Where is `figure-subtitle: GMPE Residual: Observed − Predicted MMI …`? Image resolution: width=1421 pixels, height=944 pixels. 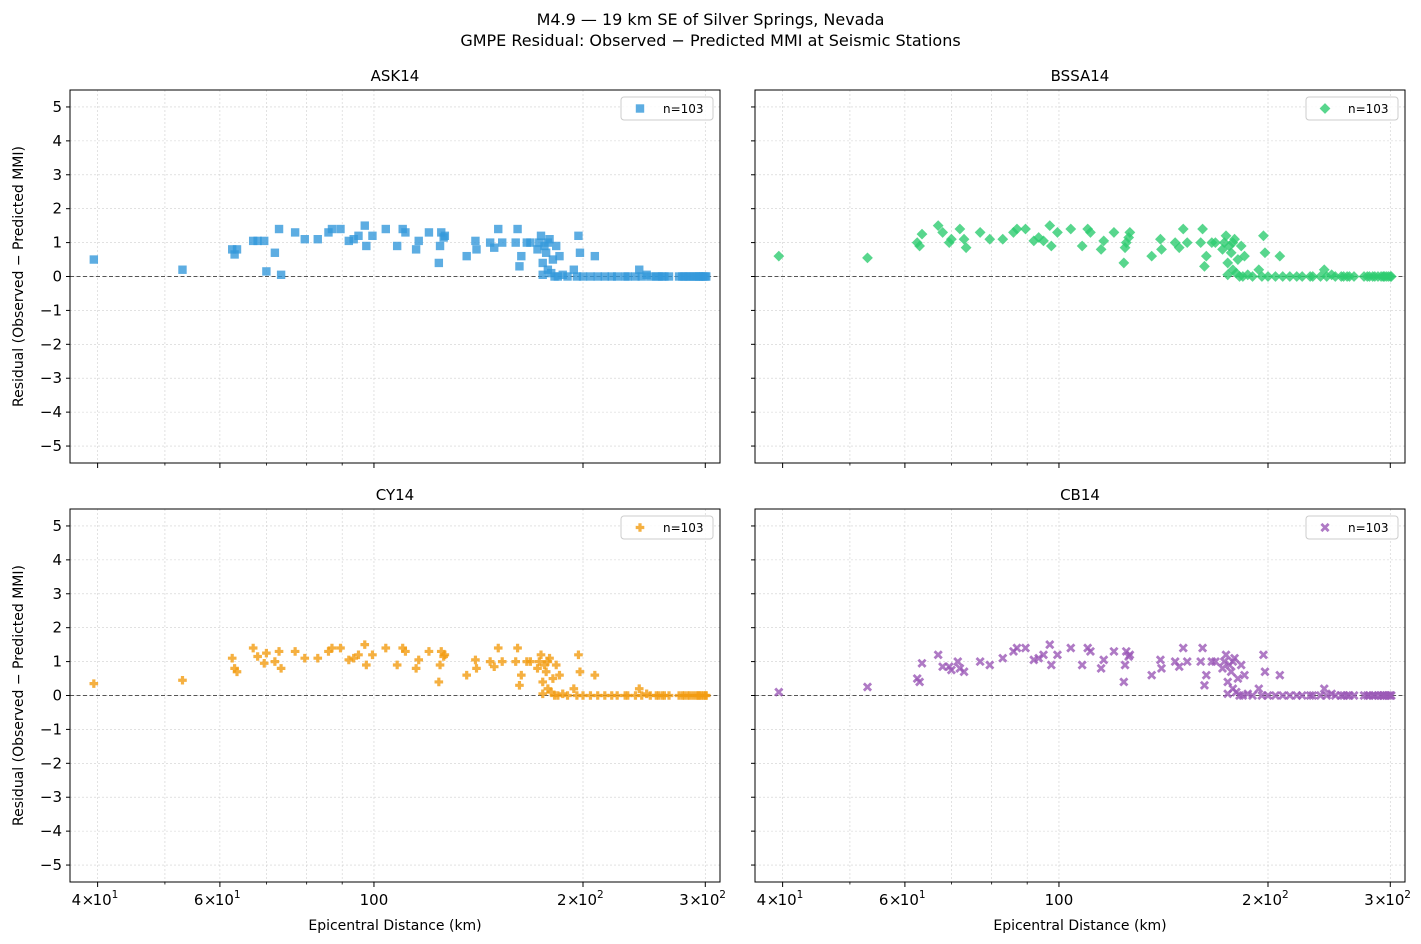 figure-subtitle: GMPE Residual: Observed − Predicted MMI … is located at coordinates (710, 40).